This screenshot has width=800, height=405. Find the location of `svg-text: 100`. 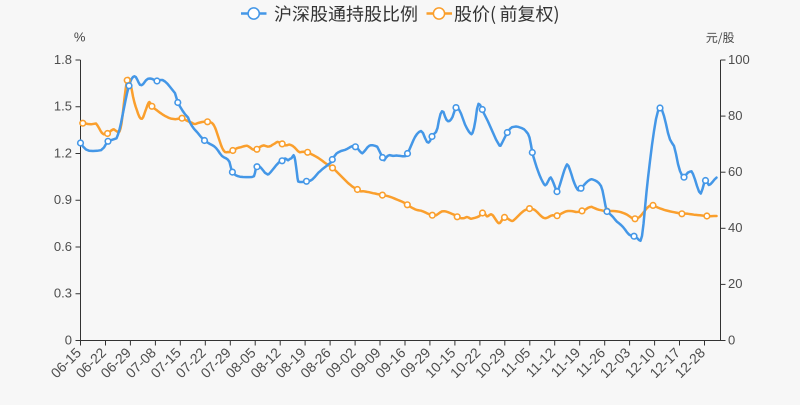

svg-text: 100 is located at coordinates (739, 59).